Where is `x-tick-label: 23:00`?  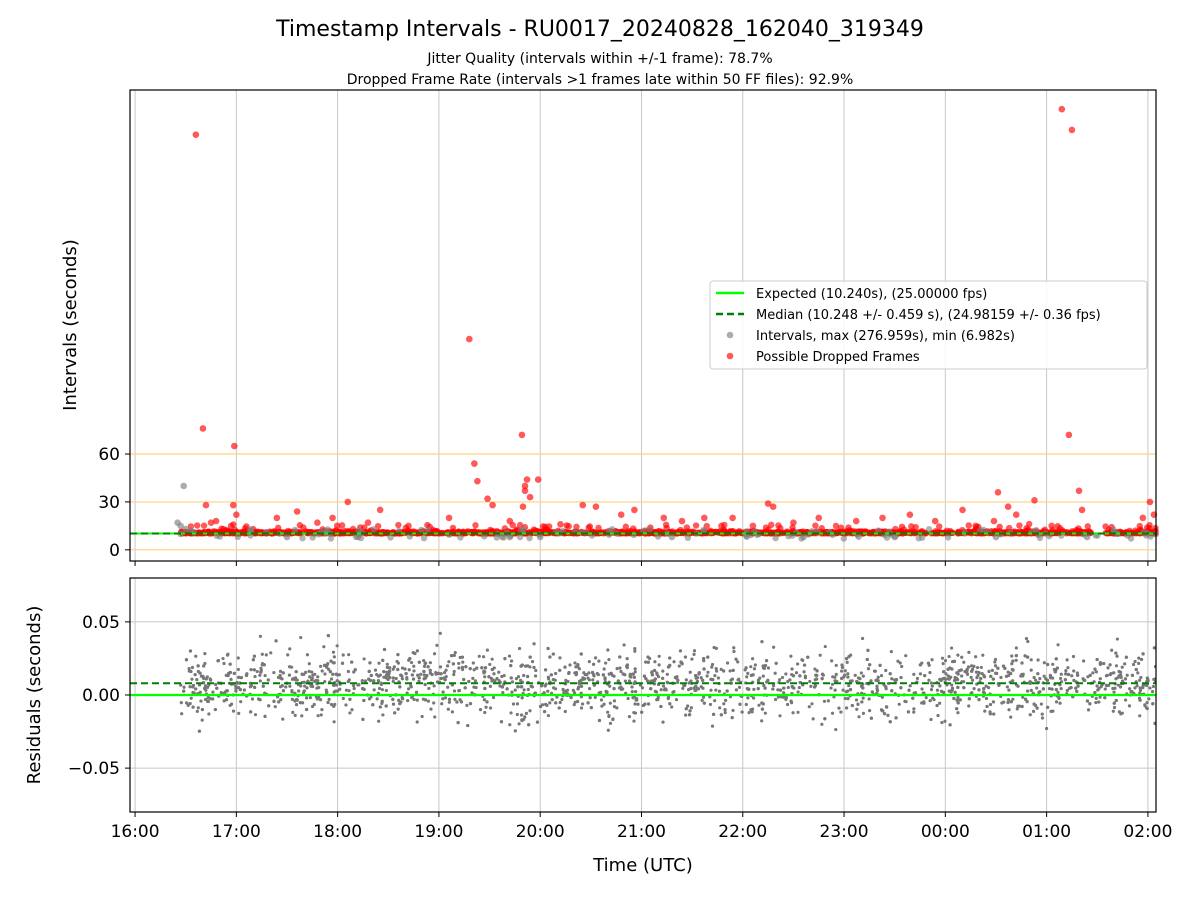
x-tick-label: 23:00 is located at coordinates (844, 832).